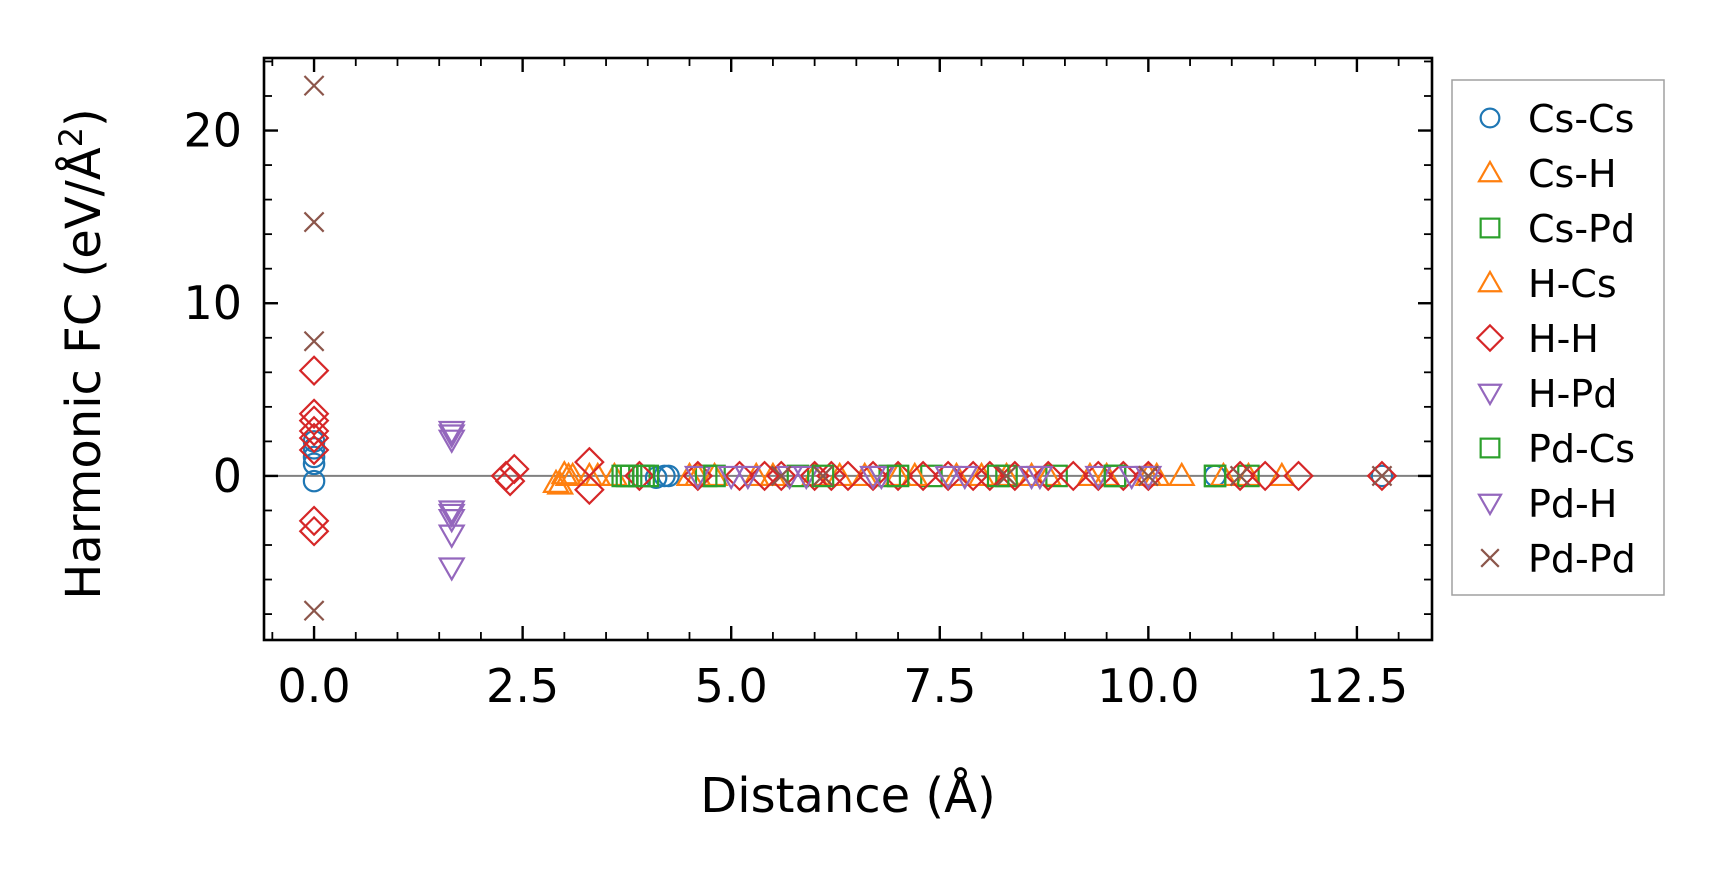  I want to click on y-axis-label-superscript: 2, so click(71, 137).